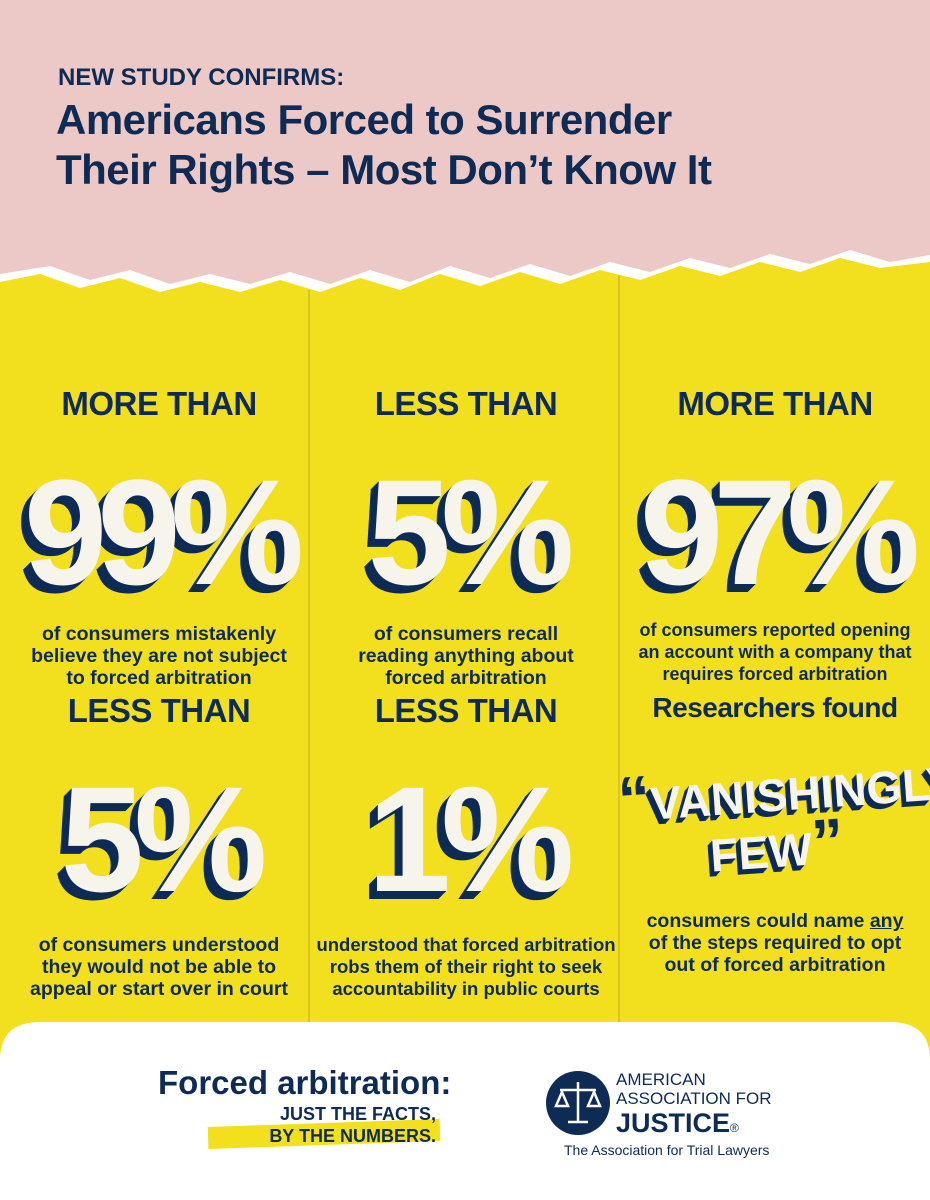  I want to click on kicker: NEW STUDY CONFIRMS:, so click(201, 77).